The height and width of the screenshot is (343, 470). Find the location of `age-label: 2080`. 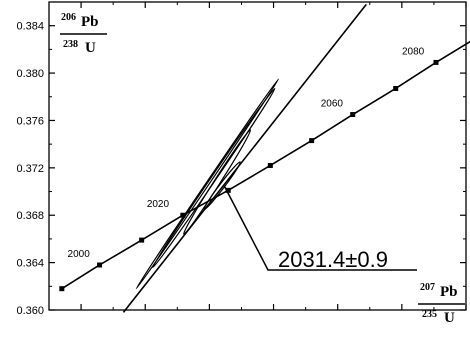

age-label: 2080 is located at coordinates (413, 51).